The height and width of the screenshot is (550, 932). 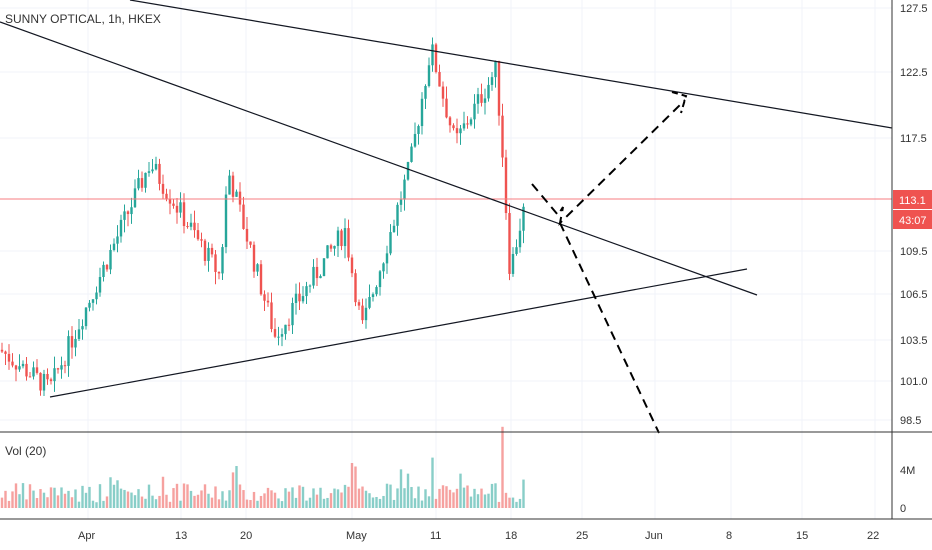 I want to click on projection-up-path, so click(x=608, y=162).